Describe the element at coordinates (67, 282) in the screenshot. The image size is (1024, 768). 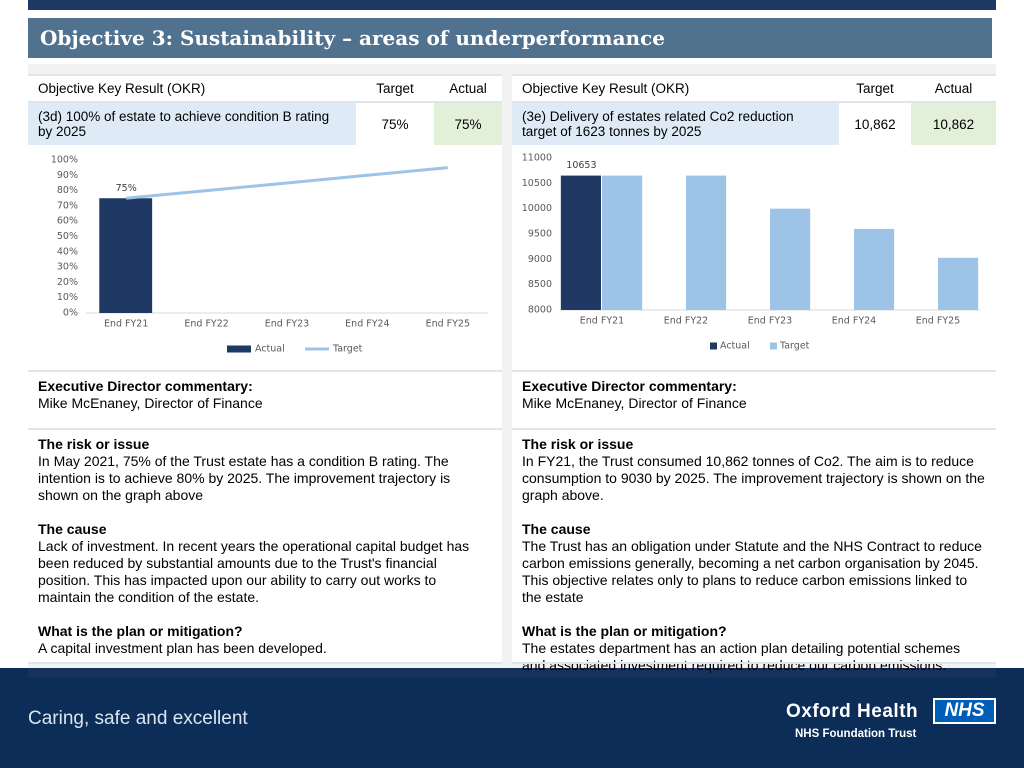
I see `y-tick-label: 20%` at that location.